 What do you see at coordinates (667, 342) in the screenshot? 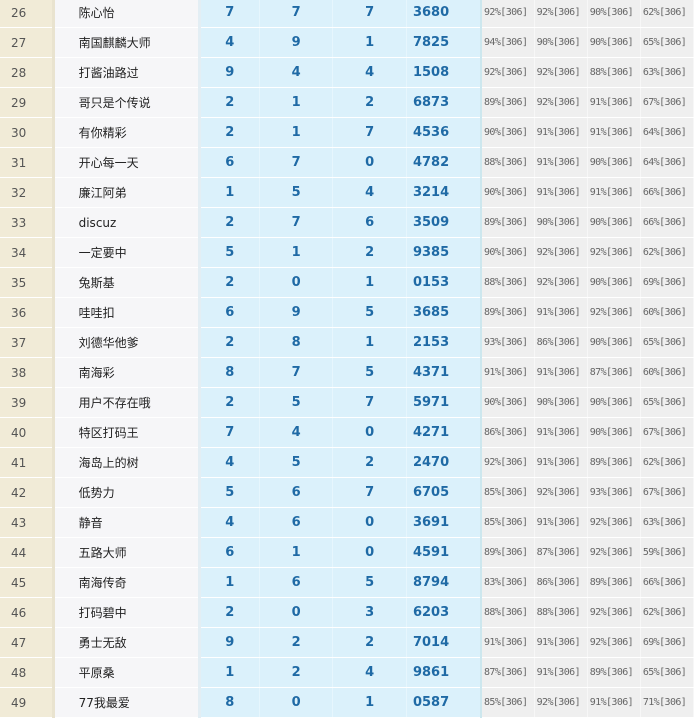
I see `percentage-cell: 65%[306]` at bounding box center [667, 342].